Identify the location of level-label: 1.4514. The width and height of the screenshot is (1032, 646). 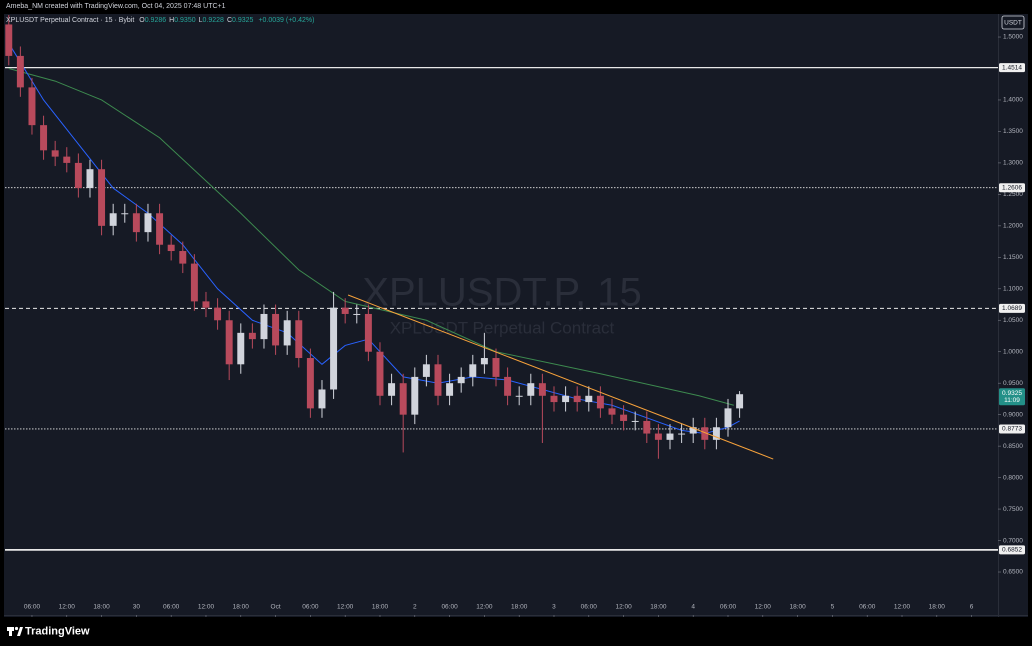
(1012, 67).